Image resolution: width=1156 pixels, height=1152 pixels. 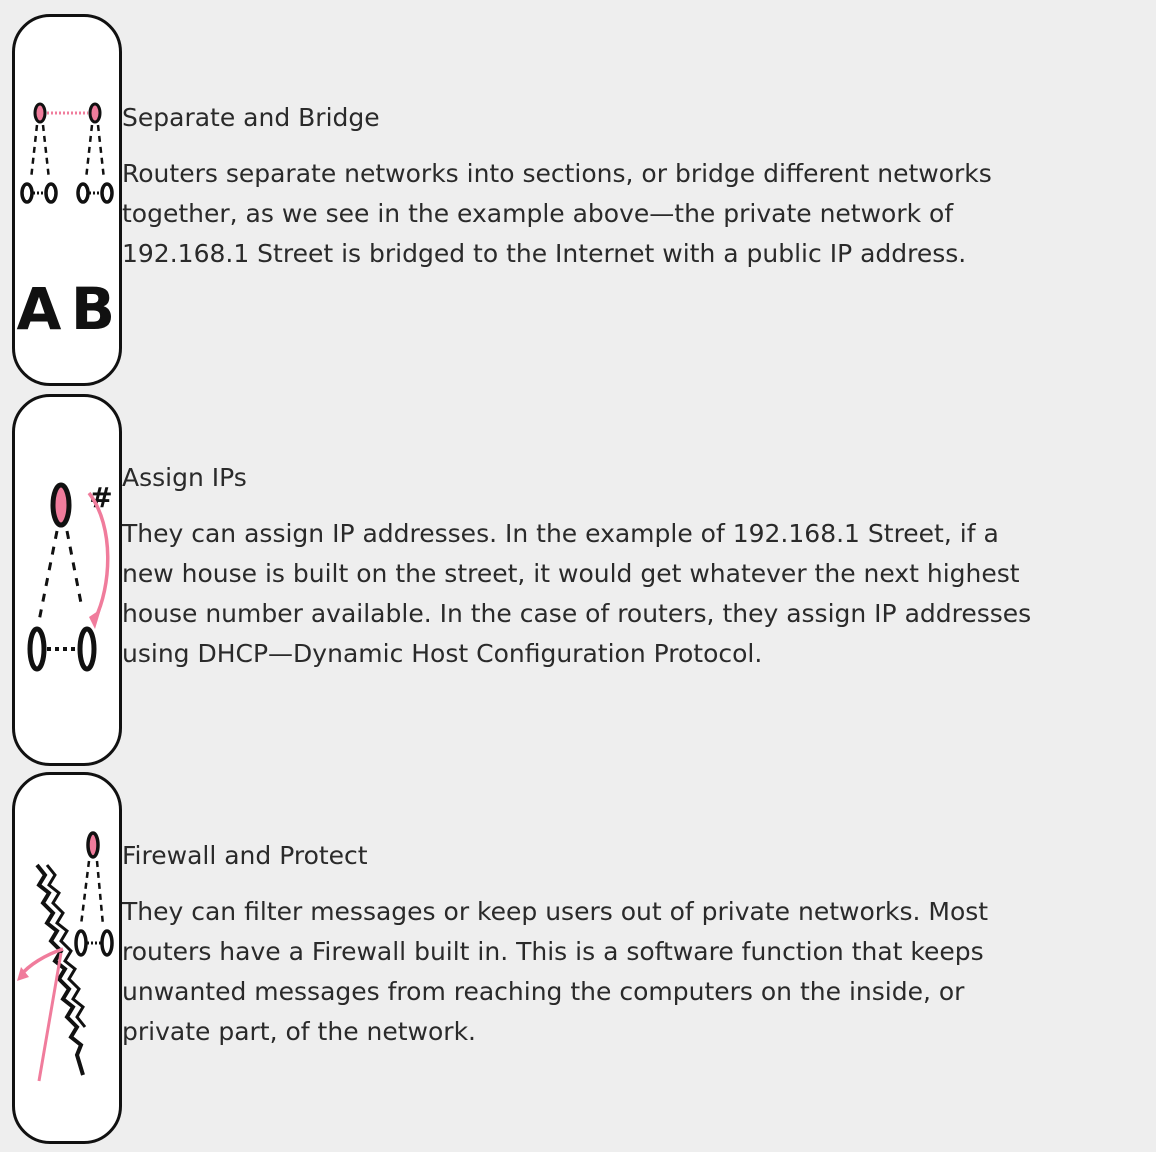 I want to click on separate-bridge-icon: A B, so click(x=67, y=200).